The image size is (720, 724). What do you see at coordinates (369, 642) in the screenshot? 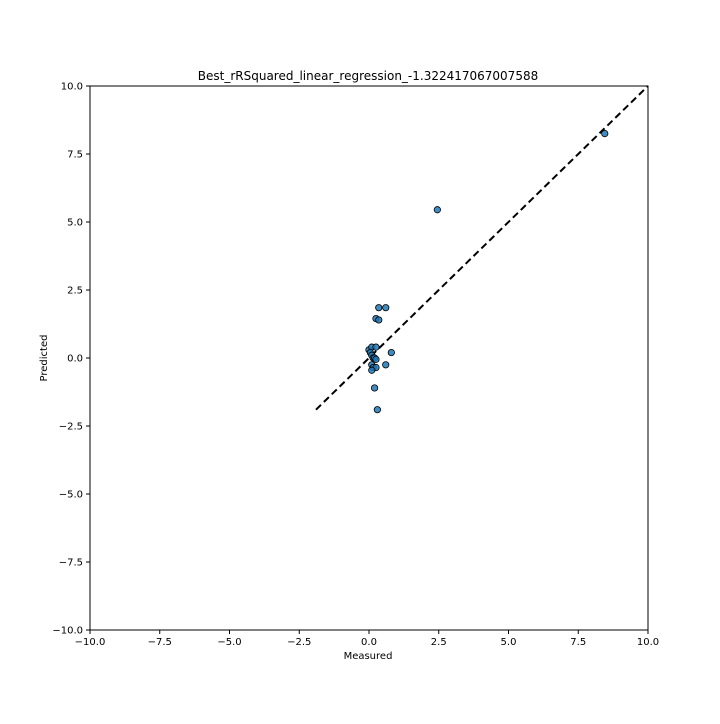
I see `x-tick-label: 0.0` at bounding box center [369, 642].